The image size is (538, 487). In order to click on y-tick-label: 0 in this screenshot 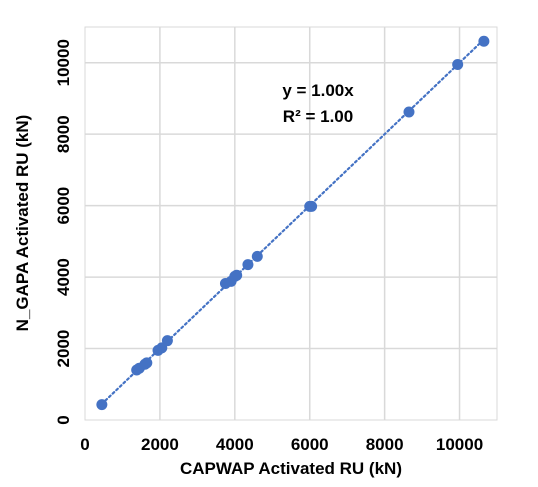, I will do `click(63, 419)`.